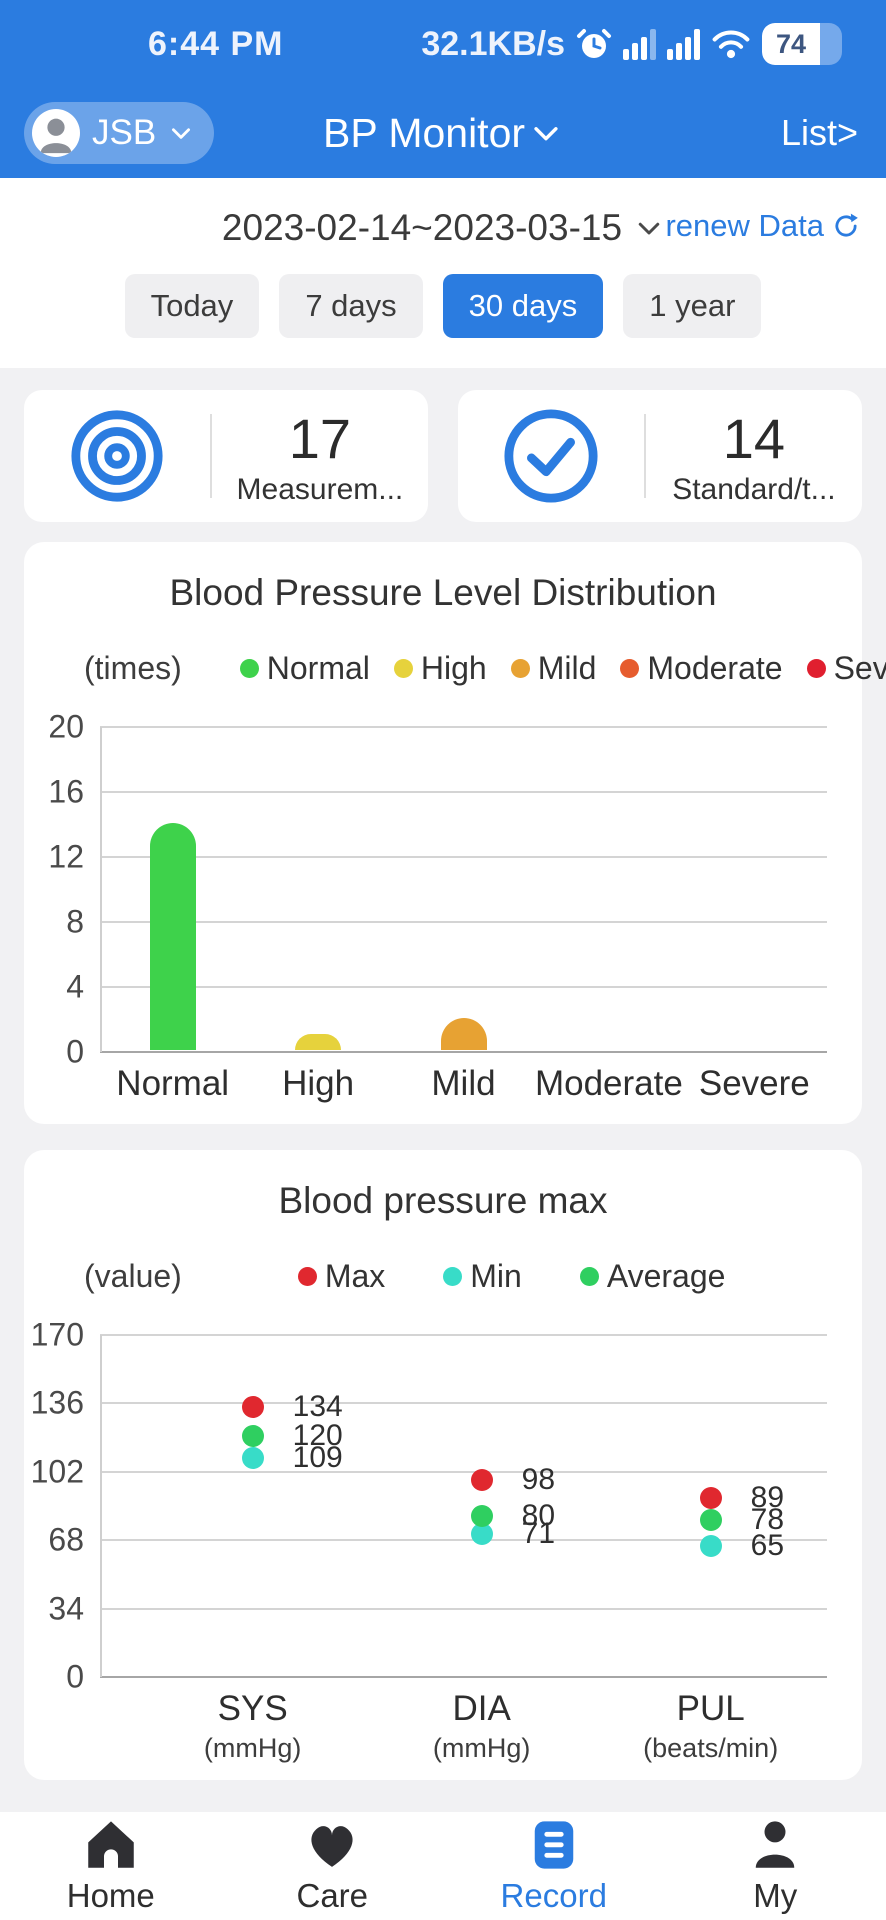 The image size is (886, 1920). I want to click on date-row: 2023-02-14~2023-03-15 renew Data, so click(443, 216).